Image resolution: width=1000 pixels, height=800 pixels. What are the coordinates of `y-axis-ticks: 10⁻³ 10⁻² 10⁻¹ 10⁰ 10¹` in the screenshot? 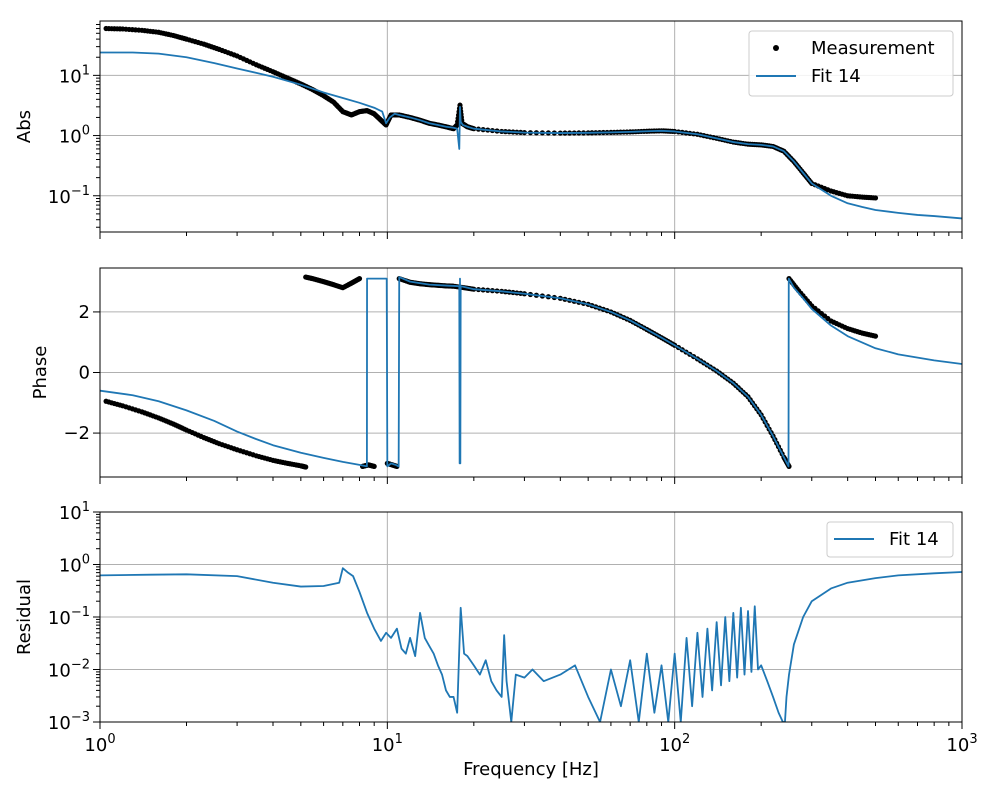 It's located at (74, 617).